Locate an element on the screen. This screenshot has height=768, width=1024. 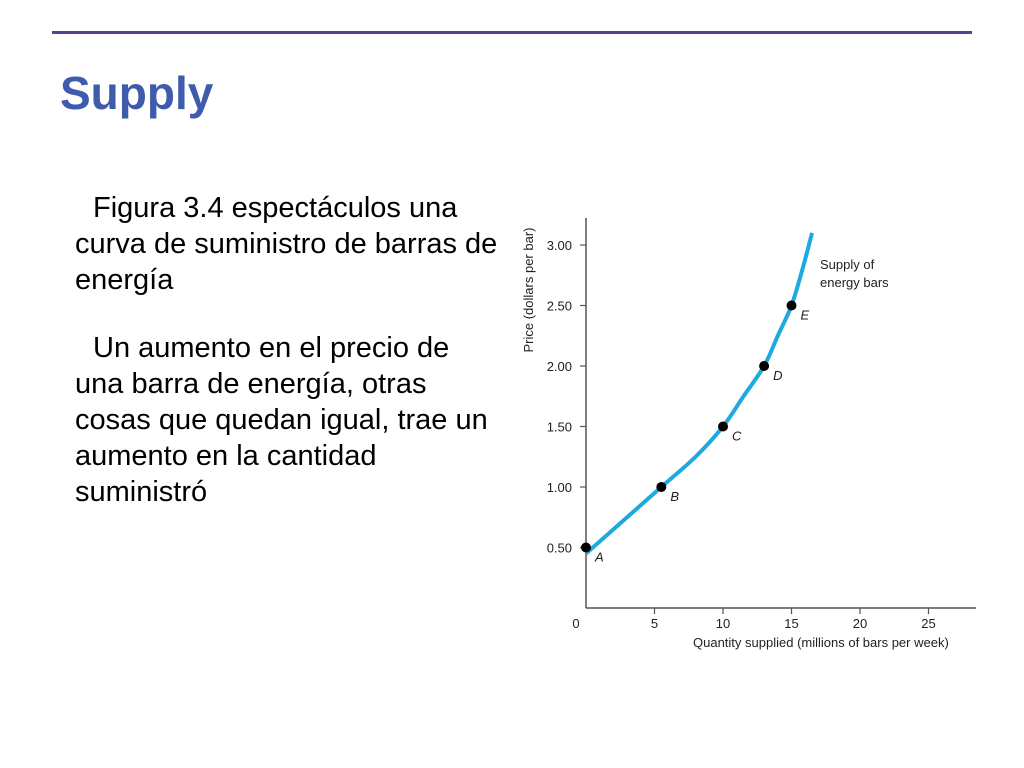
y-tick-label: 2.00 is located at coordinates (559, 366).